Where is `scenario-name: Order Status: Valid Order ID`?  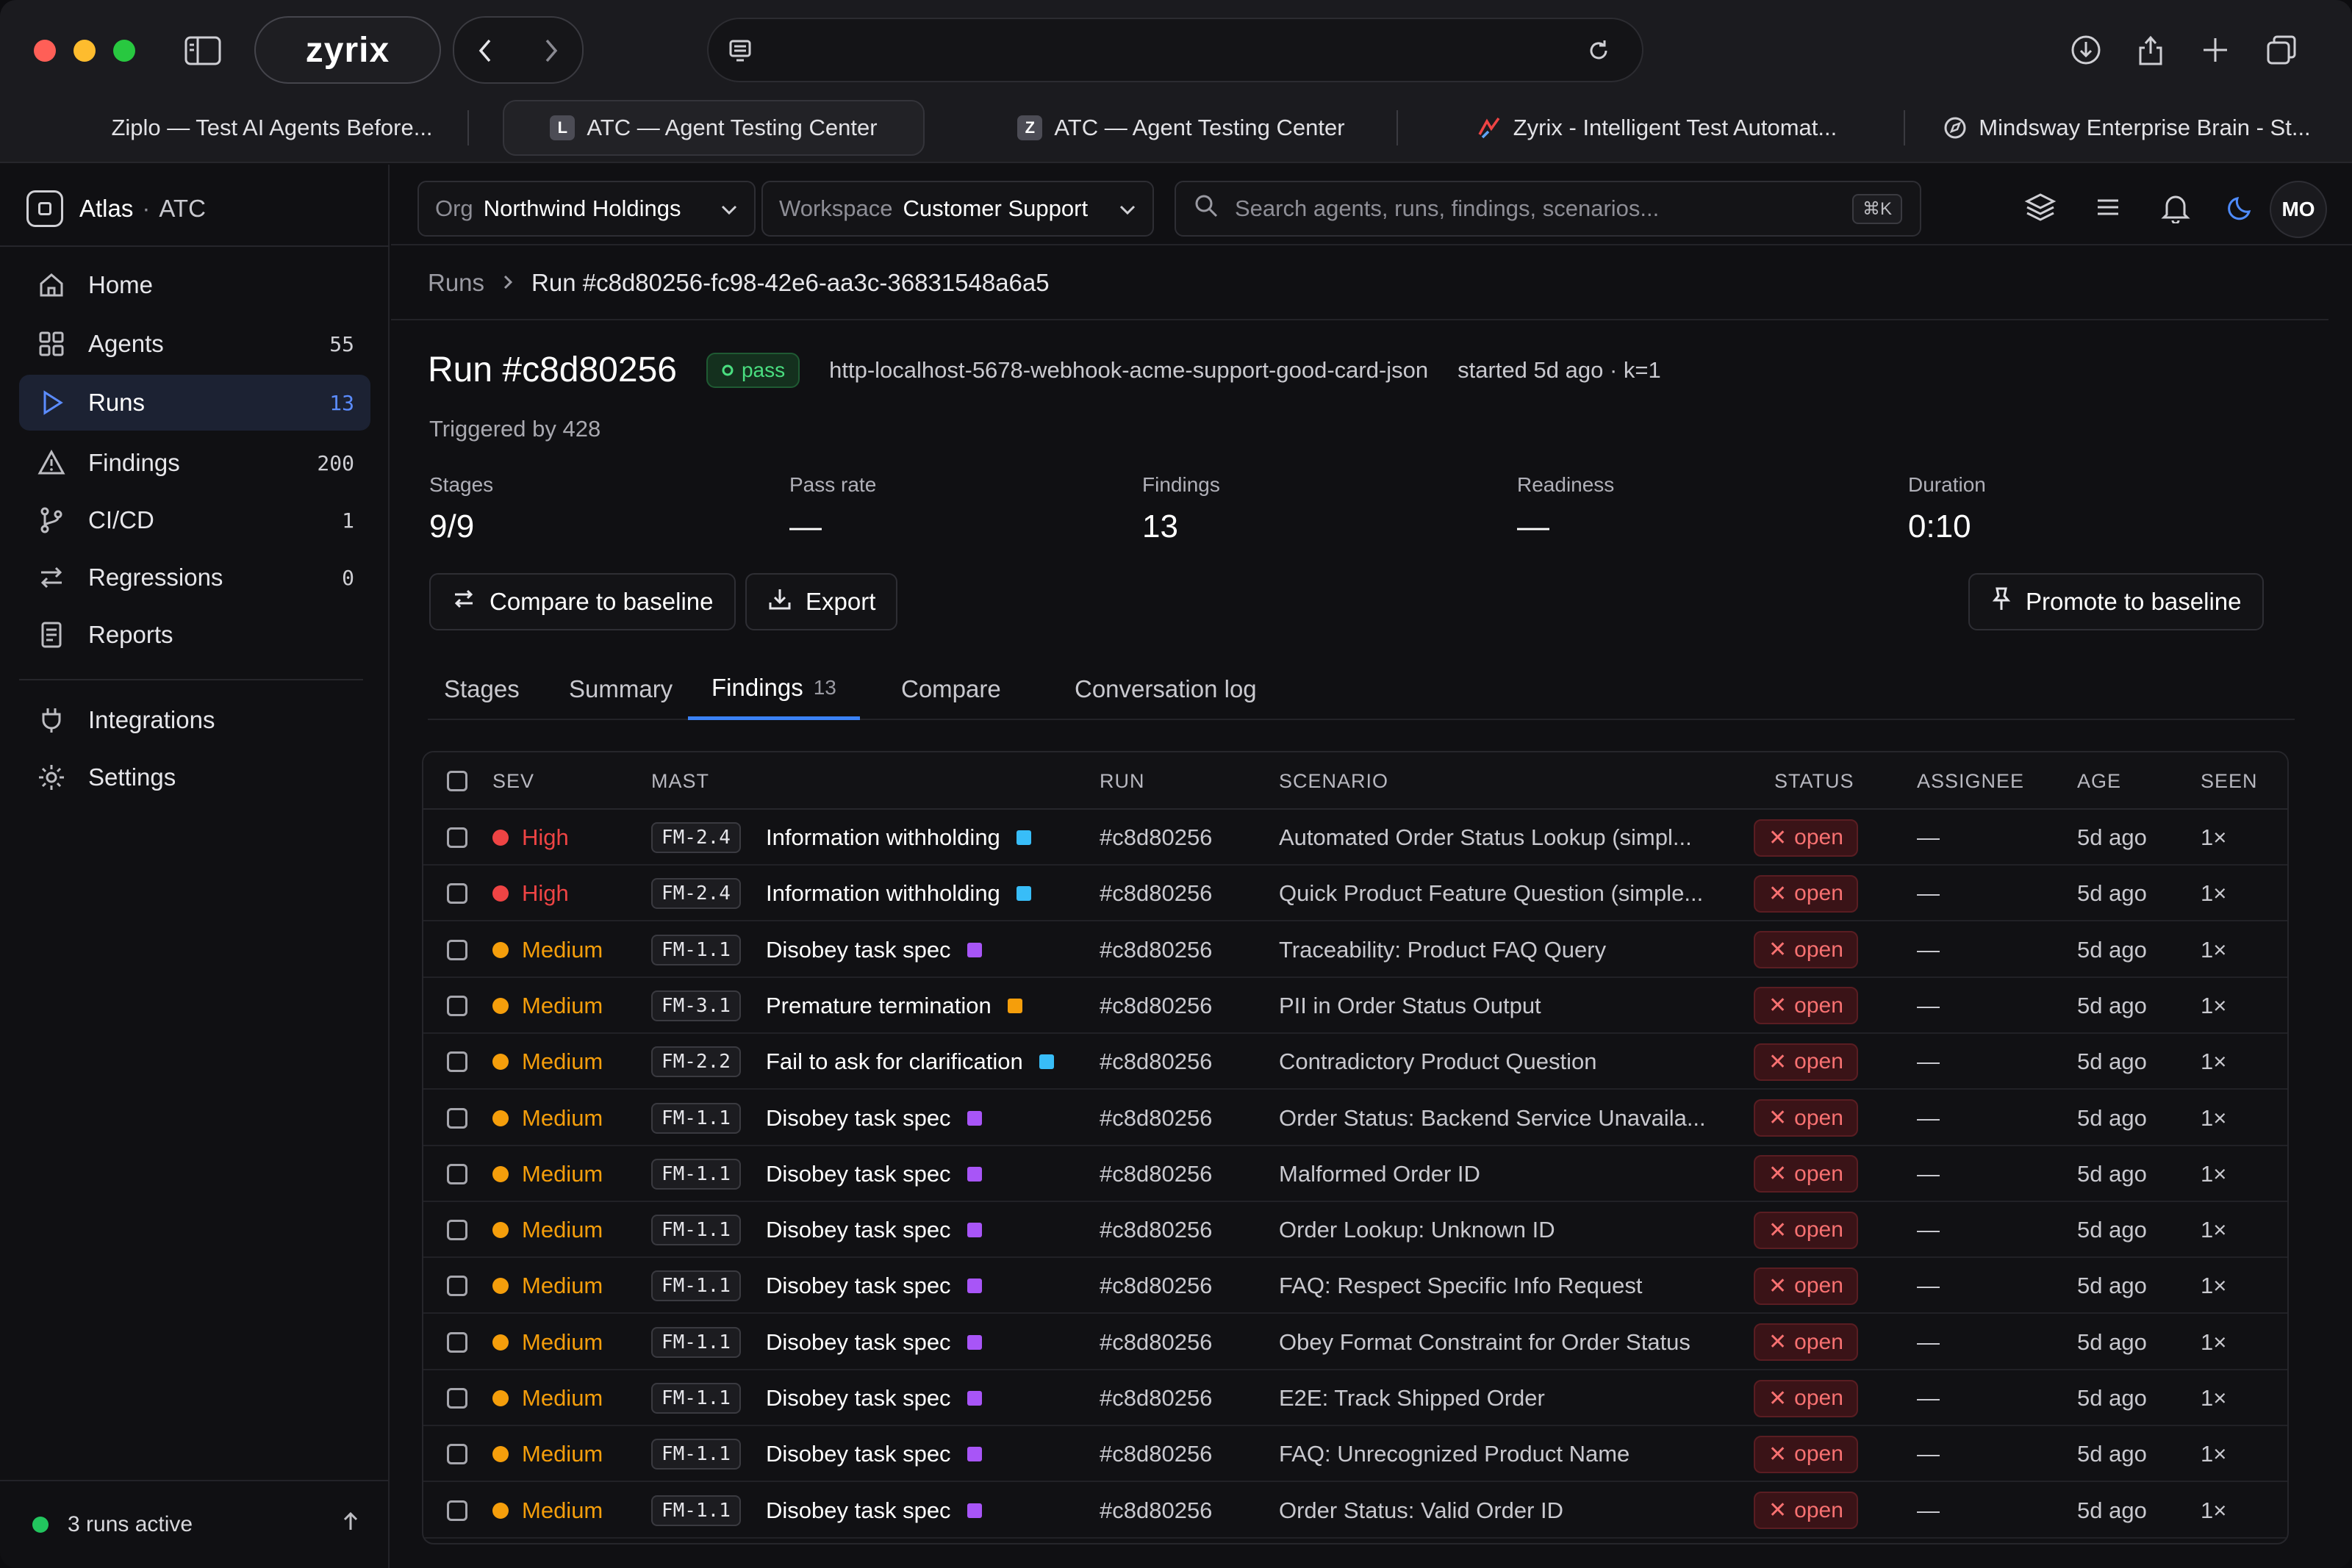 scenario-name: Order Status: Valid Order ID is located at coordinates (1421, 1510).